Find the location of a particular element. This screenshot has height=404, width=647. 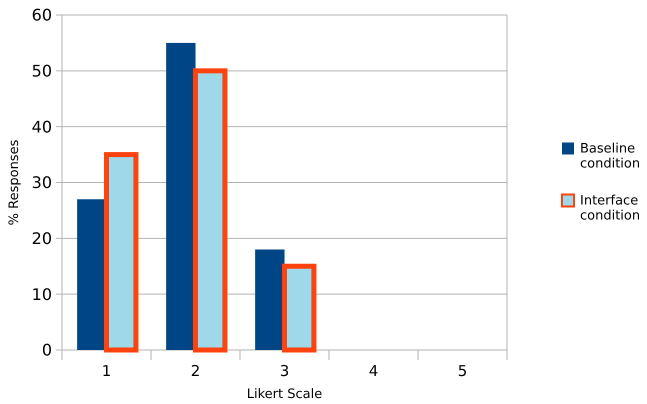

y-tick-label: 20 is located at coordinates (42, 238).